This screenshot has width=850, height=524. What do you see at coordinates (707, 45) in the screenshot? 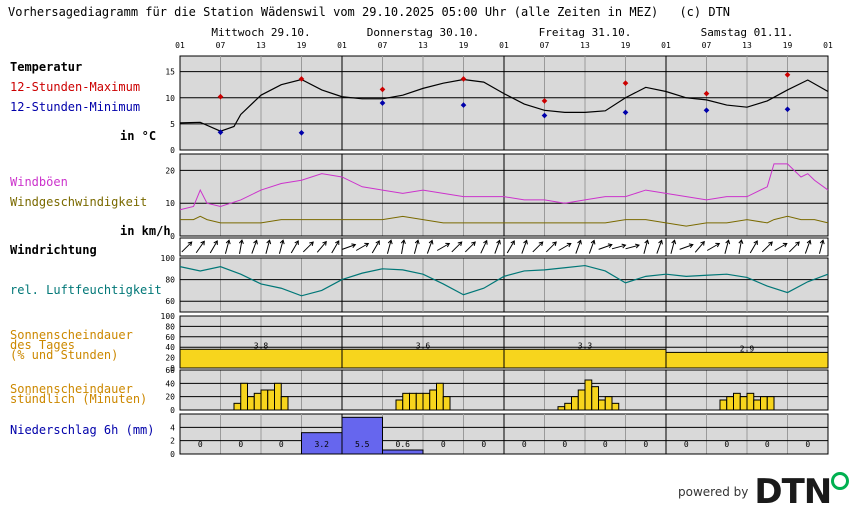
I see `hour-tick-label: 07` at bounding box center [707, 45].